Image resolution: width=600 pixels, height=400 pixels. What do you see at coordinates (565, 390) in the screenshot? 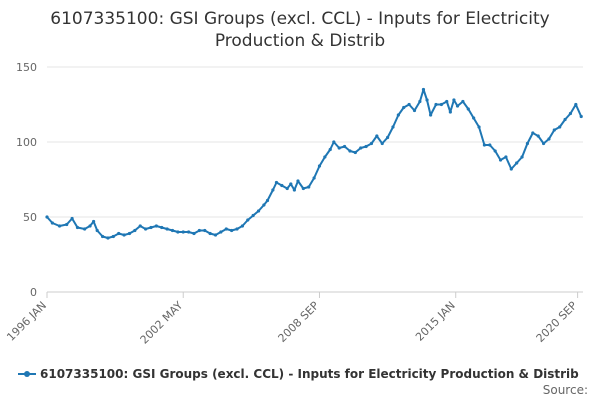
I see `source-label: Source:` at bounding box center [565, 390].